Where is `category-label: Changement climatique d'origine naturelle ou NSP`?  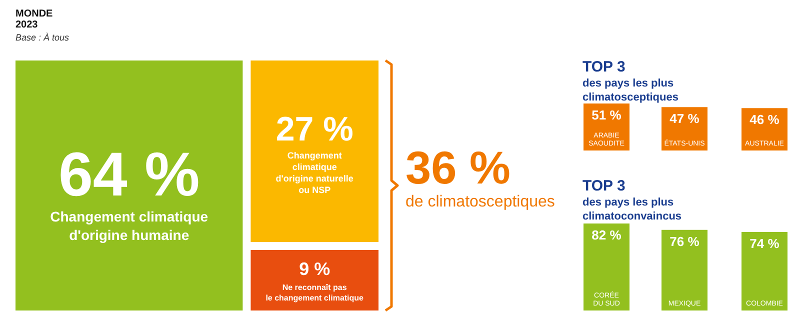
category-label: Changement climatique d'origine naturelle ou NSP is located at coordinates (315, 173).